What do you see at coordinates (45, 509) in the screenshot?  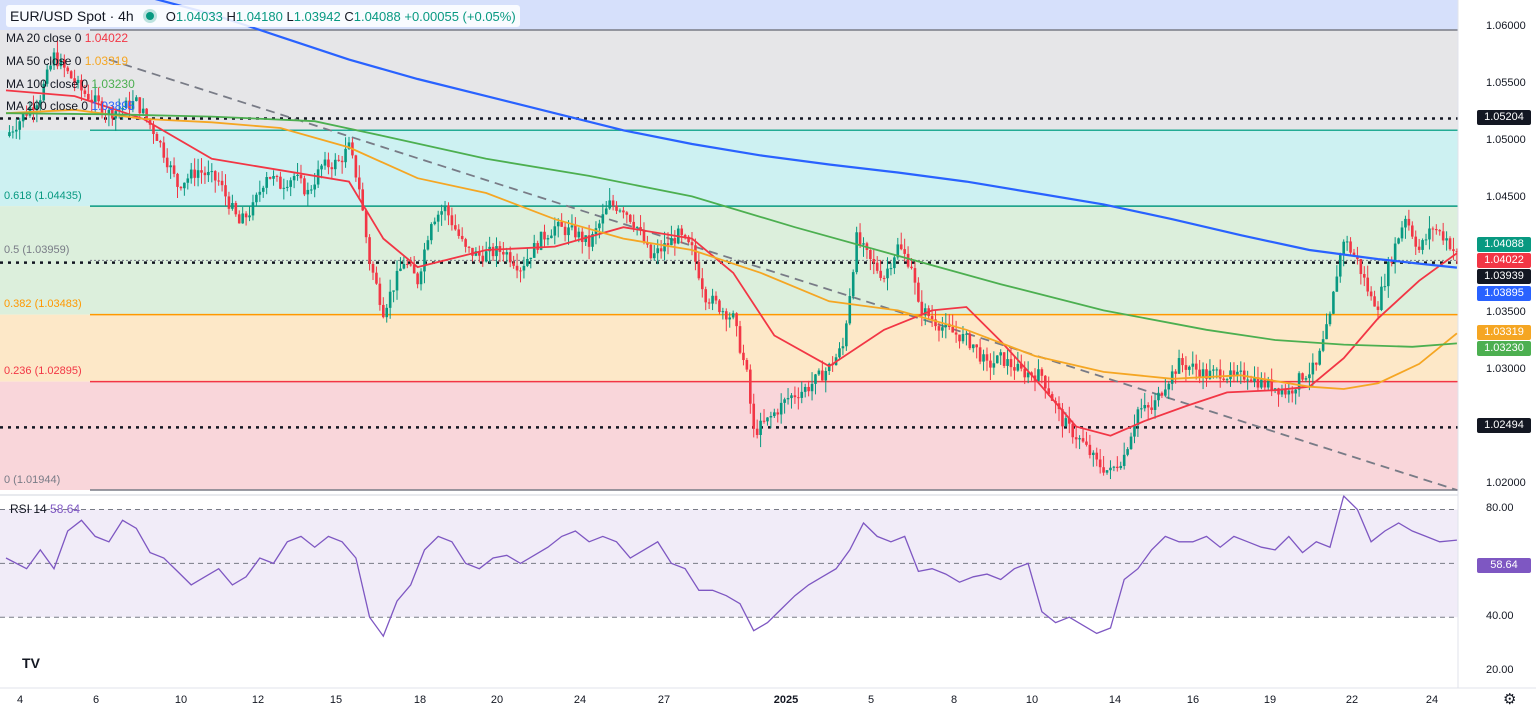 I see `rsi-legend: RSI 14 58.64` at bounding box center [45, 509].